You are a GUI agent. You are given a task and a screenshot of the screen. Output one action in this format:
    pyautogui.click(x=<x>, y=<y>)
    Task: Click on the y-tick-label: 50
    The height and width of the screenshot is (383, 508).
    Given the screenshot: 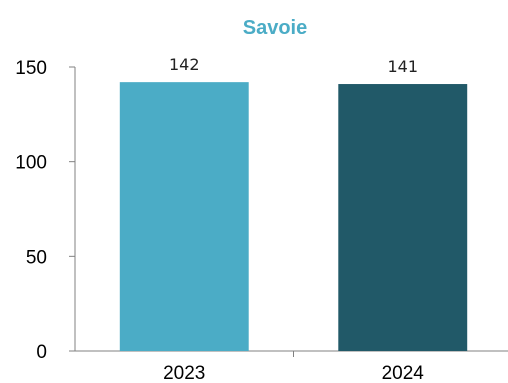 What is the action you would take?
    pyautogui.click(x=36, y=257)
    